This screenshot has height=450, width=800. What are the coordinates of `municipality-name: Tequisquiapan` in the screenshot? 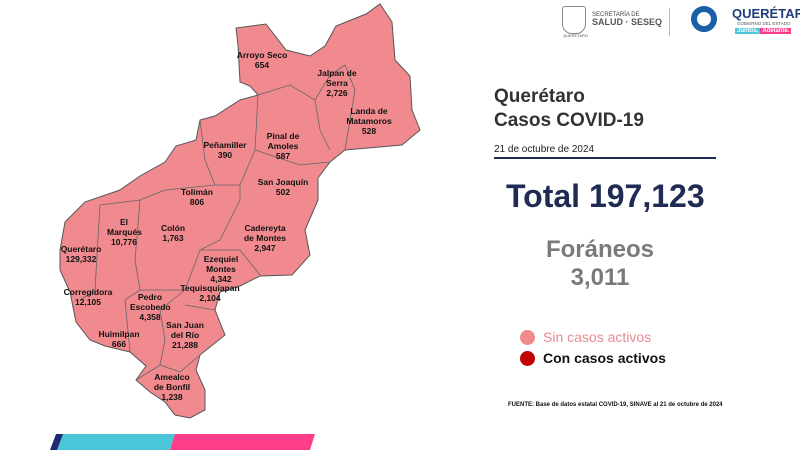 It's located at (210, 288).